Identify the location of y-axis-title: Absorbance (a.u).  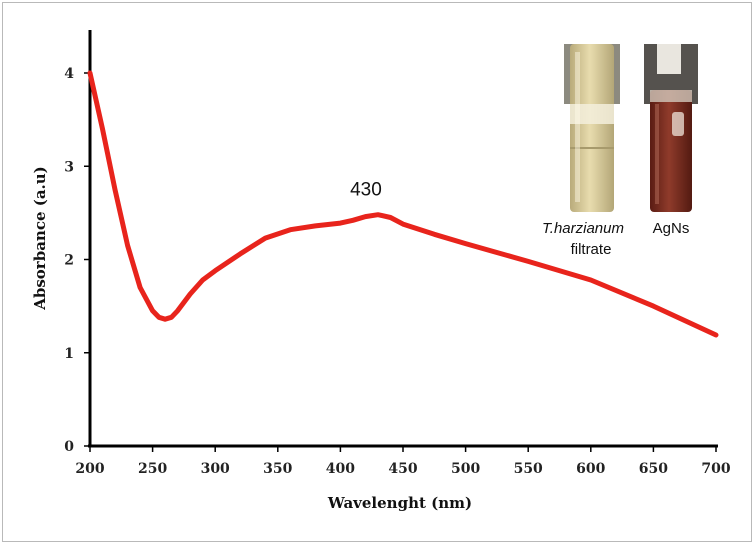
(40, 238).